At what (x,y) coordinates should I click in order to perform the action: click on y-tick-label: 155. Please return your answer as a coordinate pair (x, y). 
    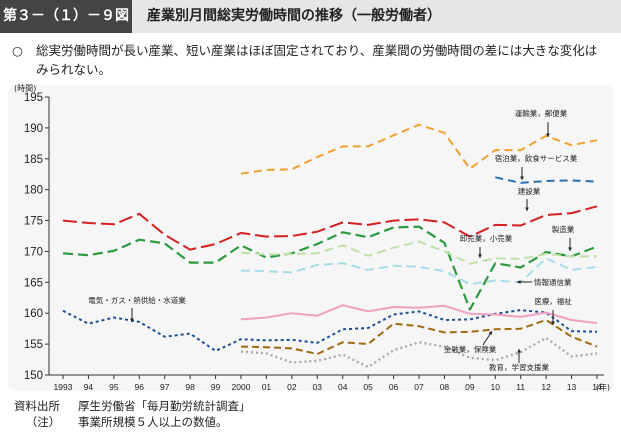
    Looking at the image, I should click on (33, 345).